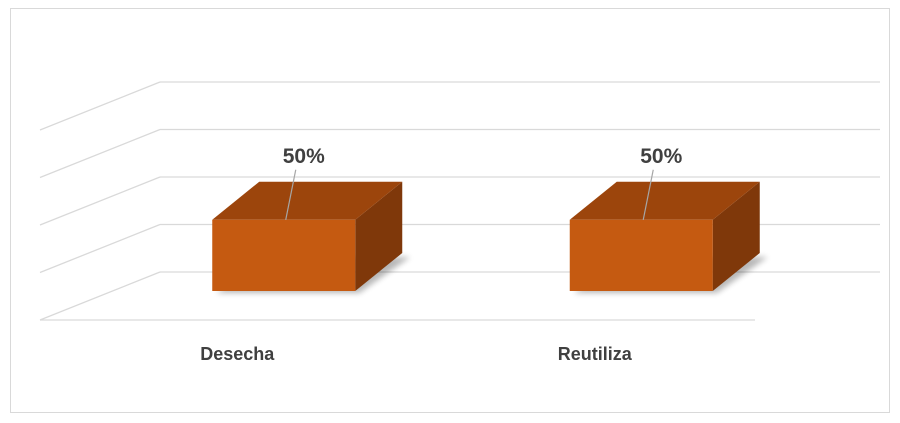 The height and width of the screenshot is (423, 900). I want to click on category-label-0: Desecha, so click(237, 354).